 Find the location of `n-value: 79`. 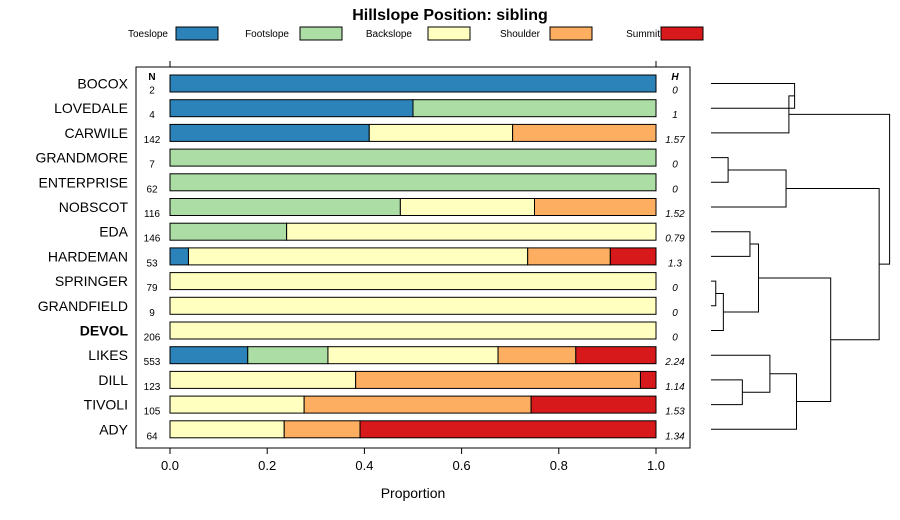

n-value: 79 is located at coordinates (152, 288).